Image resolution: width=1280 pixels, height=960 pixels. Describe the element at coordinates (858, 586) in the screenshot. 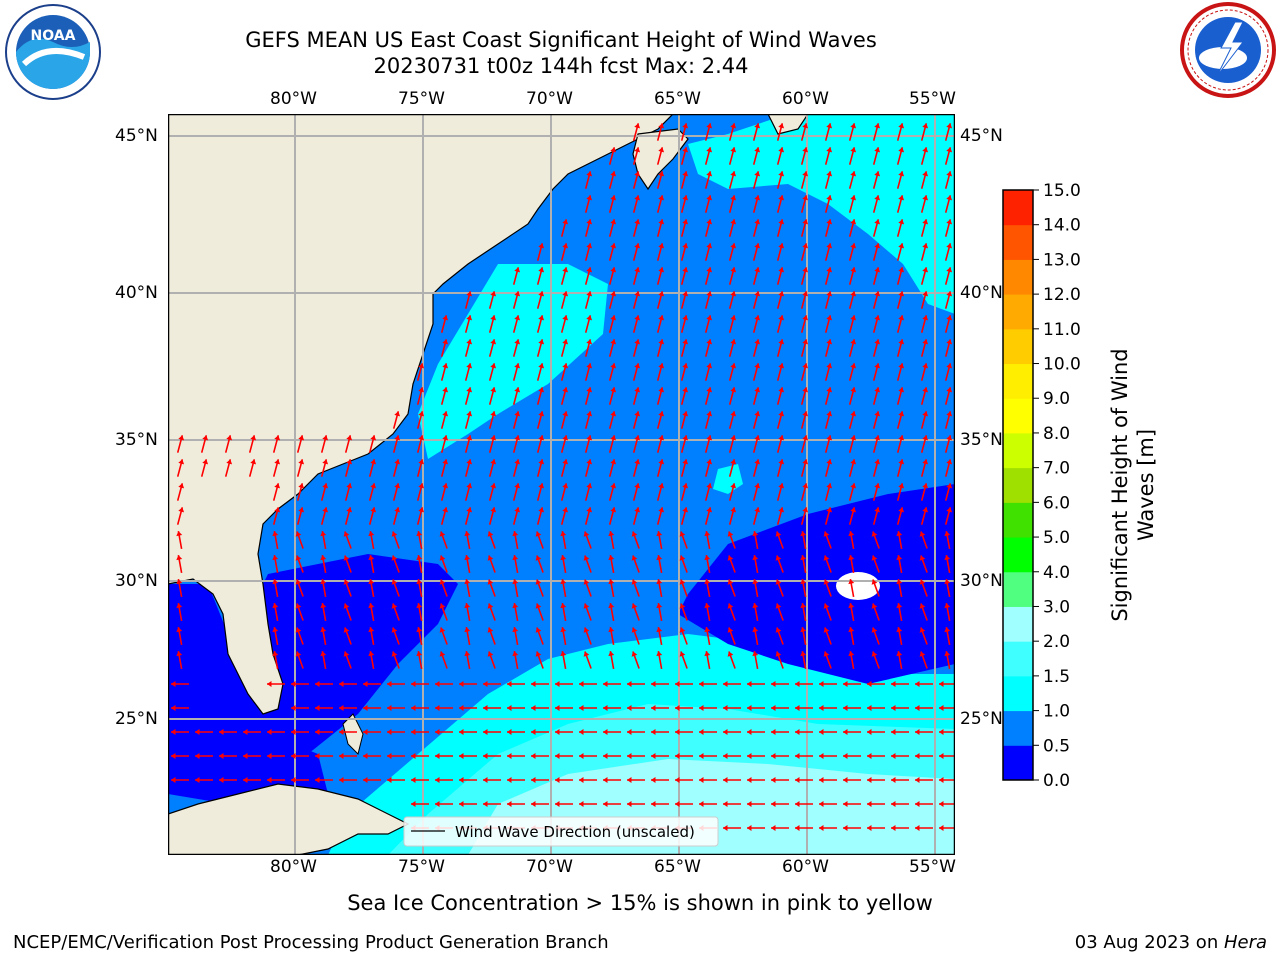

I see `bermuda-blank` at that location.